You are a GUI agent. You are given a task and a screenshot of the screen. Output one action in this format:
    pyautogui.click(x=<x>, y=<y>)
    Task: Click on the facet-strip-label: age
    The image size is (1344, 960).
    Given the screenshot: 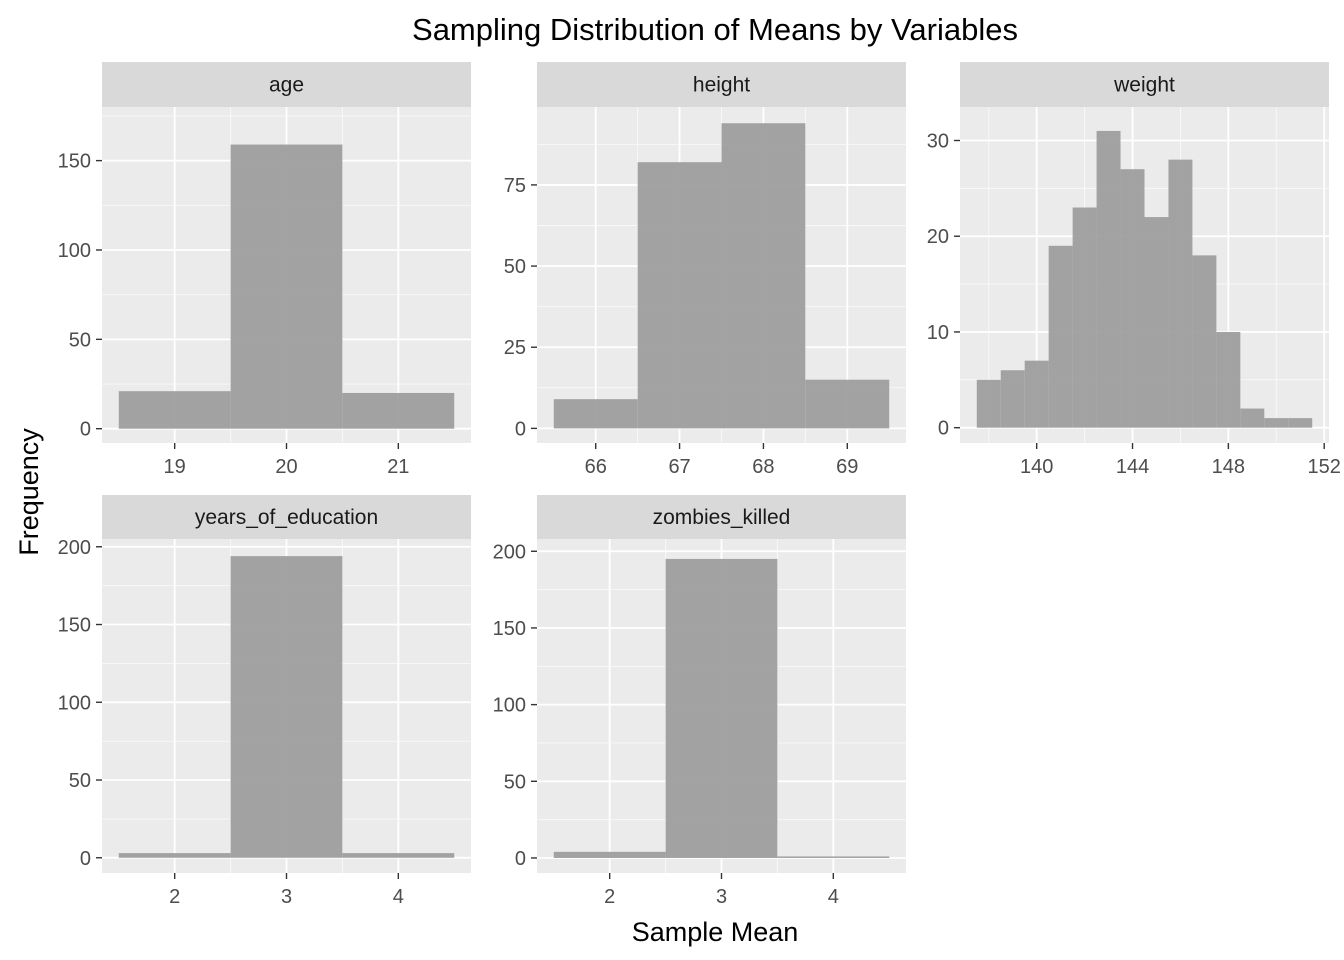 What is the action you would take?
    pyautogui.click(x=286, y=85)
    